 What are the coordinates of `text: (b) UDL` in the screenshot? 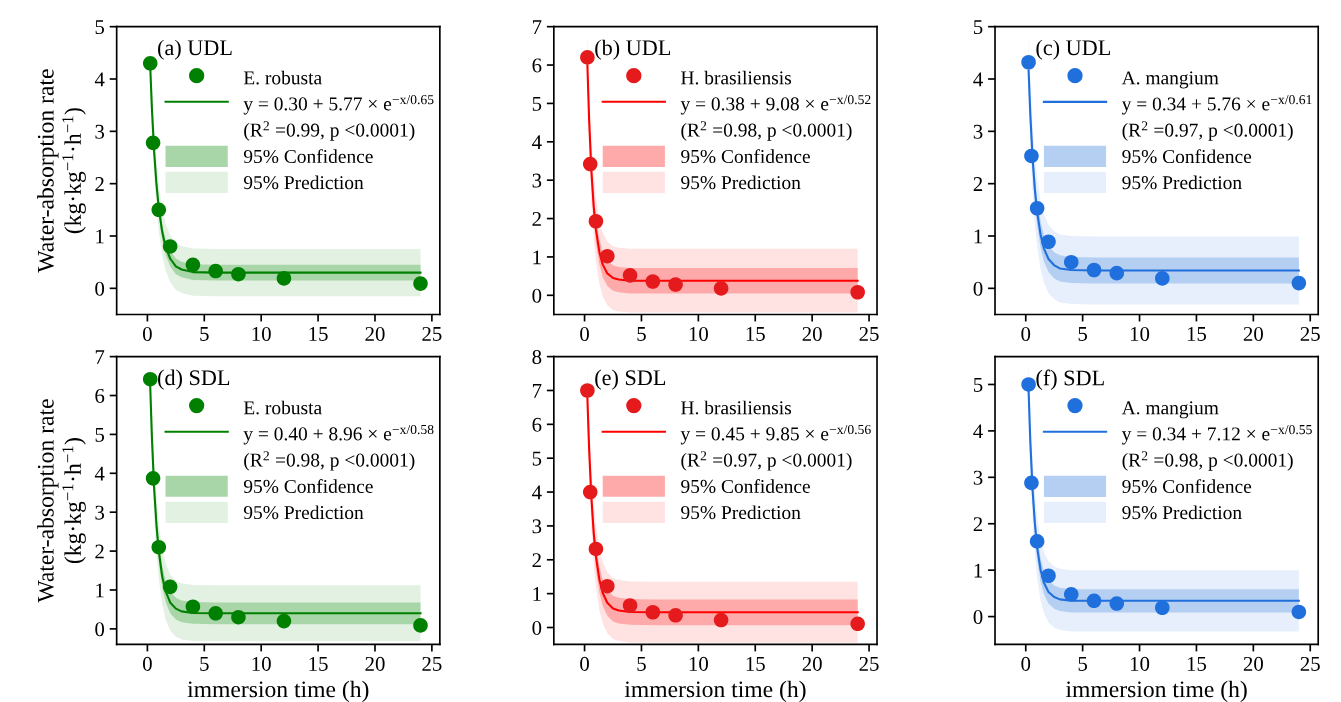 It's located at (633, 49).